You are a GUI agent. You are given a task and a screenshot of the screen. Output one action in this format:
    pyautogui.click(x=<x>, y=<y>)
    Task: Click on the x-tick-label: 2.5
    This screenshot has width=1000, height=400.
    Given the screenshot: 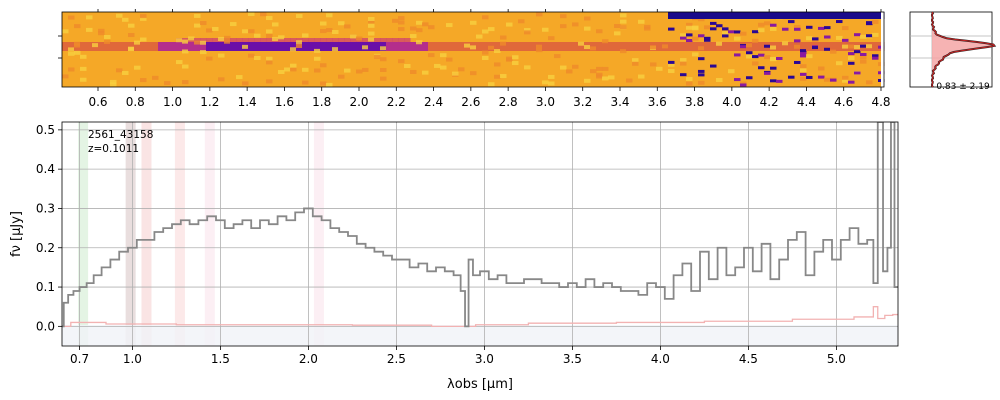 What is the action you would take?
    pyautogui.click(x=396, y=359)
    